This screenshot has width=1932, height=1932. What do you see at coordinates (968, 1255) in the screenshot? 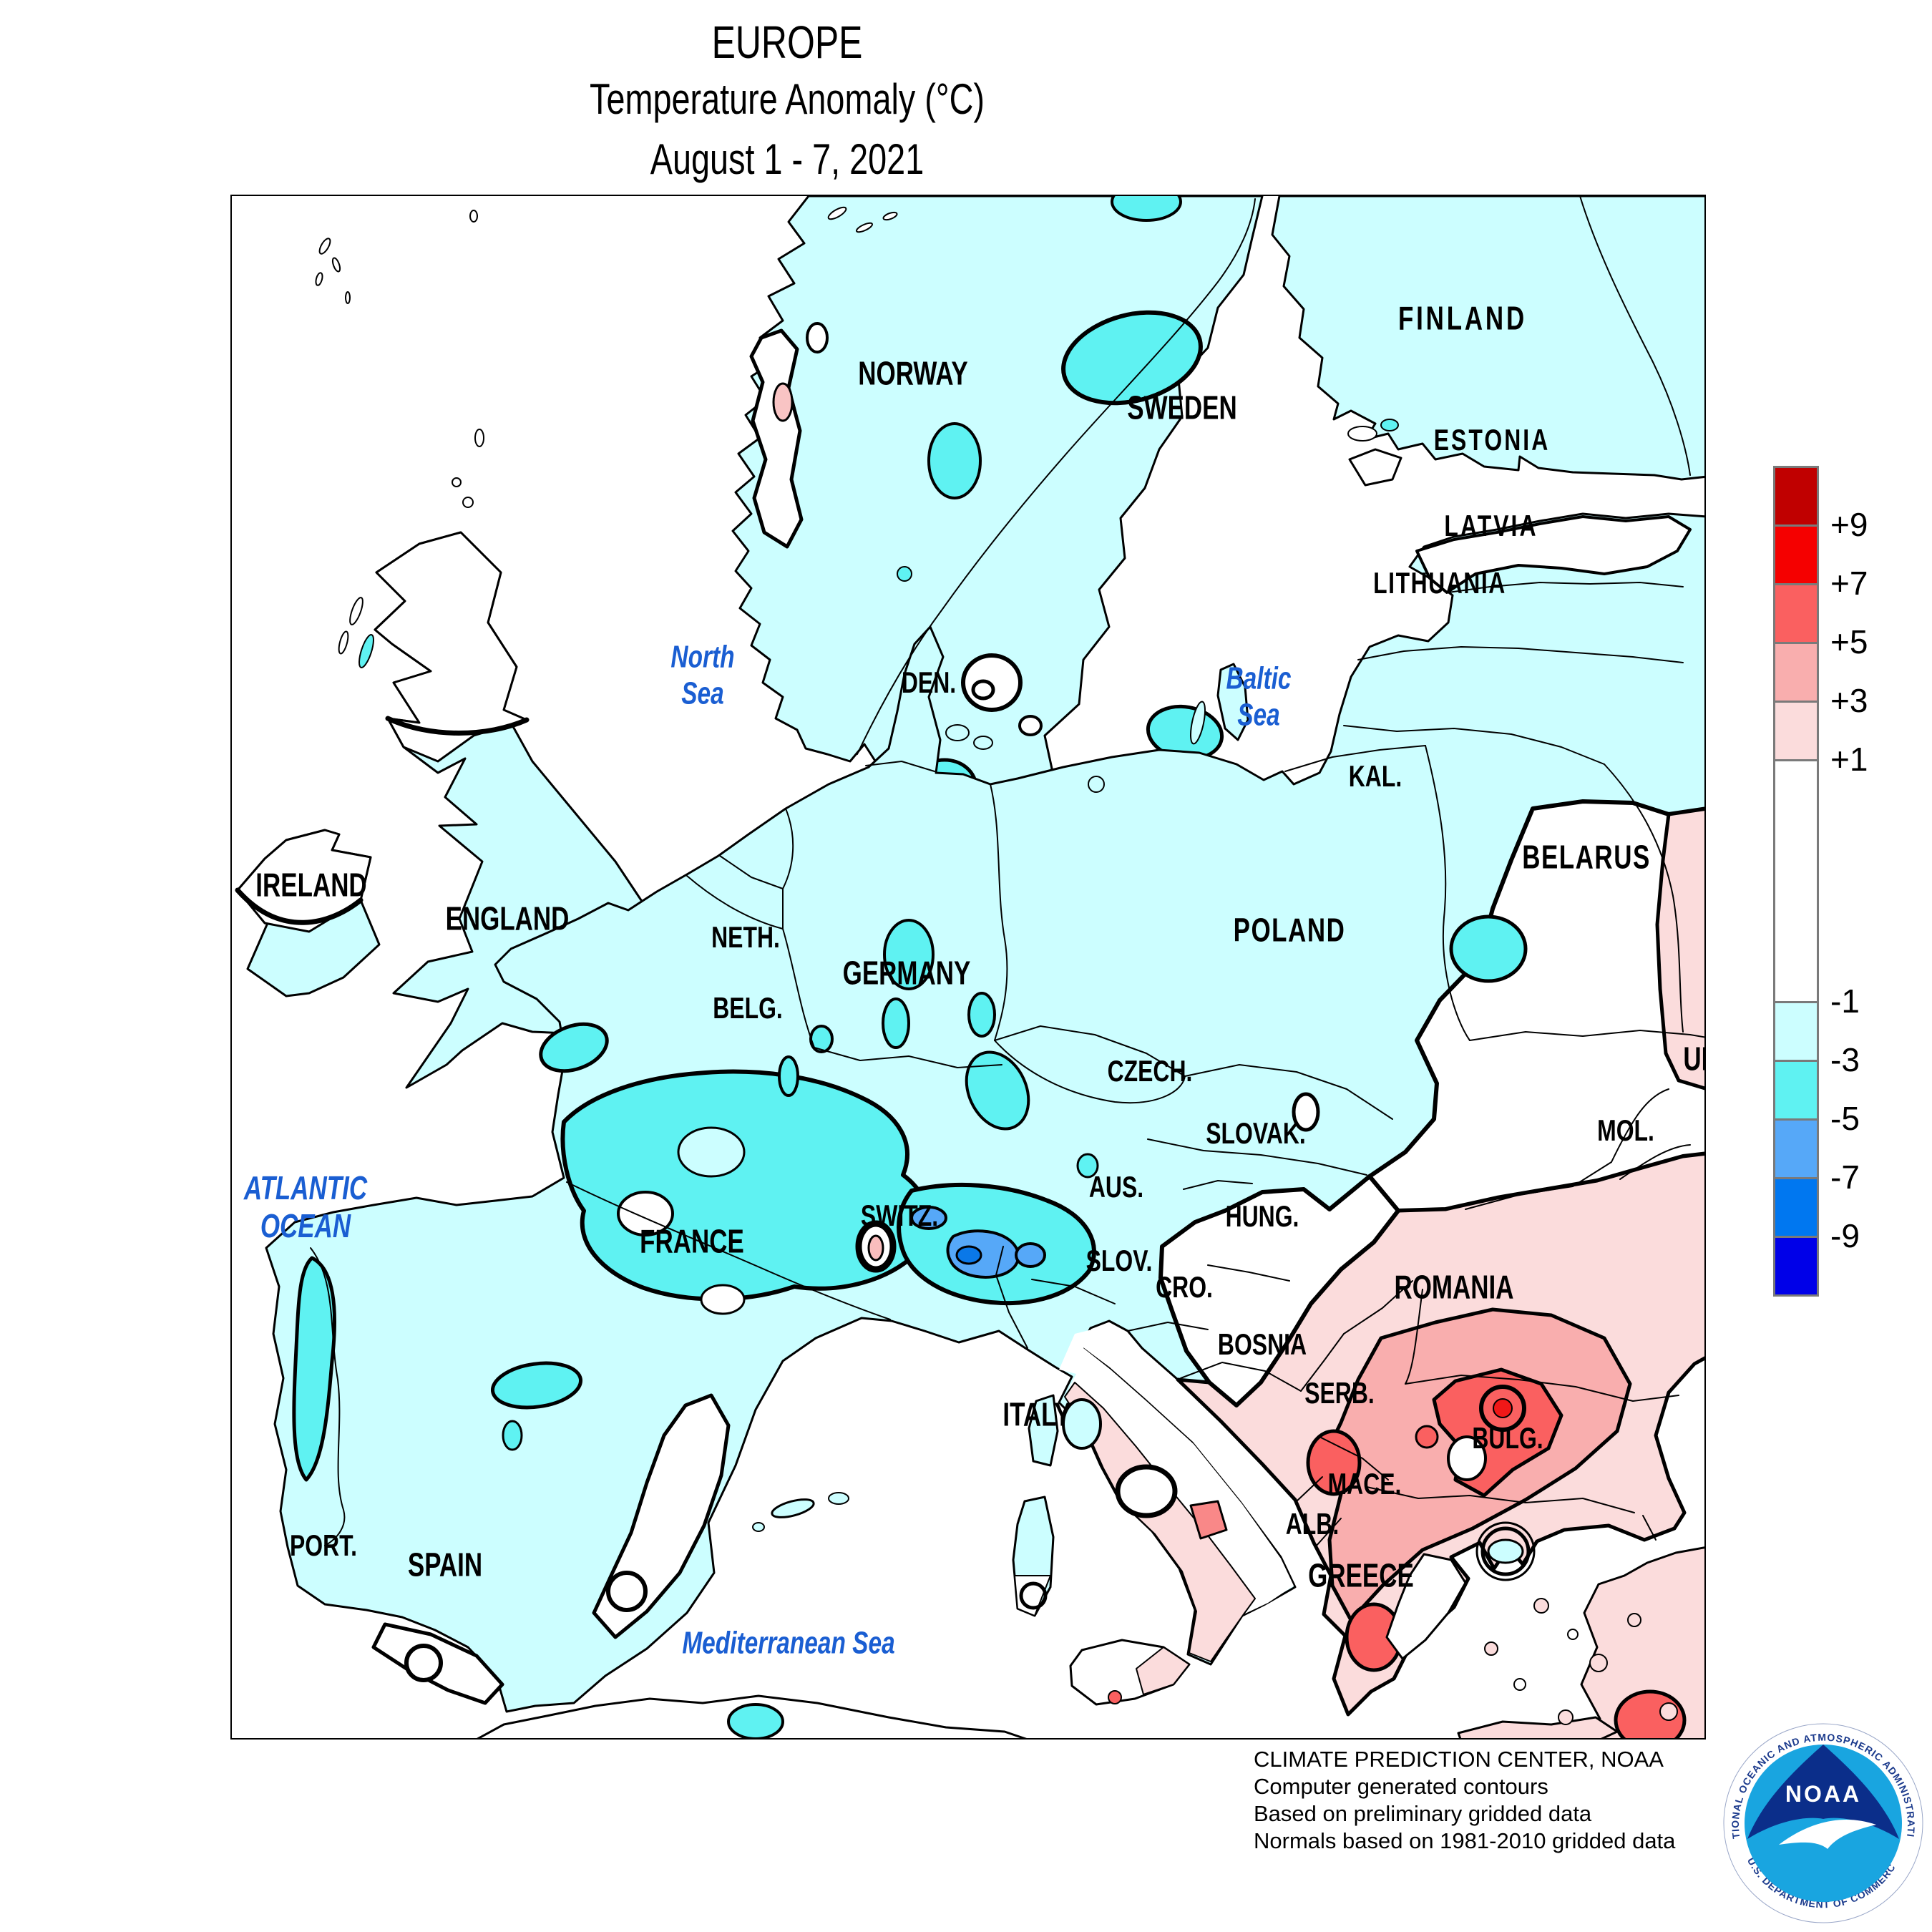
I see `anomaly-core-alps-blue` at bounding box center [968, 1255].